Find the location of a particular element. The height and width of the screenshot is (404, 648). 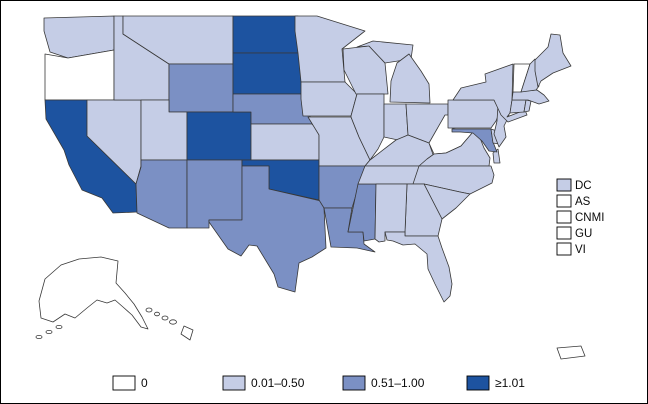

territory-label-as: AS is located at coordinates (583, 202).